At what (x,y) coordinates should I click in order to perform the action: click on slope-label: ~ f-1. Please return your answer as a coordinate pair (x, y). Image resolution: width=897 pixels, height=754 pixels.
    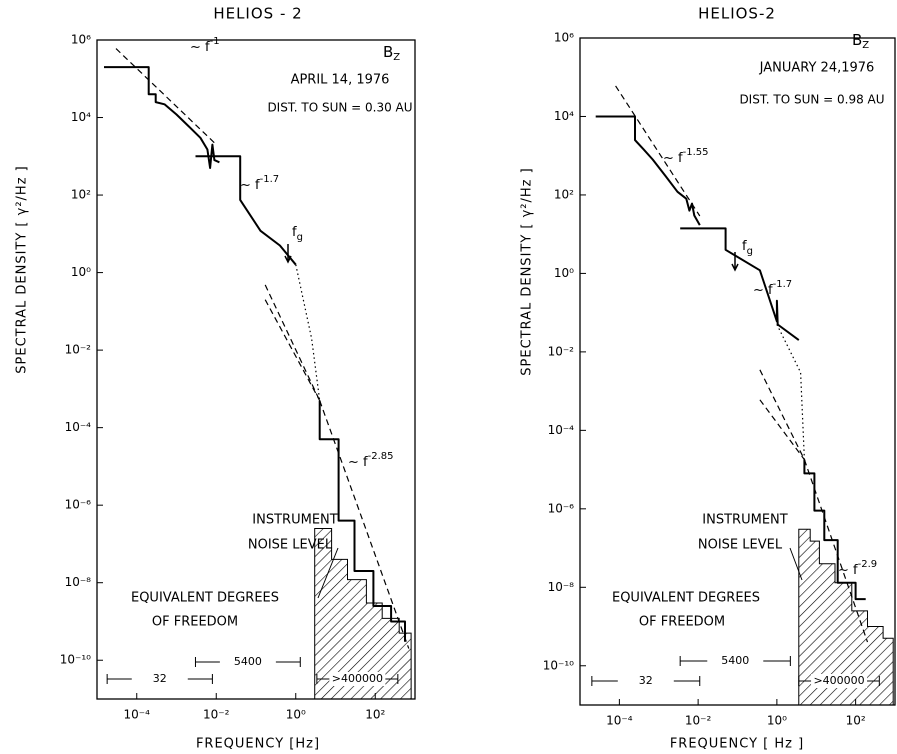
    Looking at the image, I should click on (205, 45).